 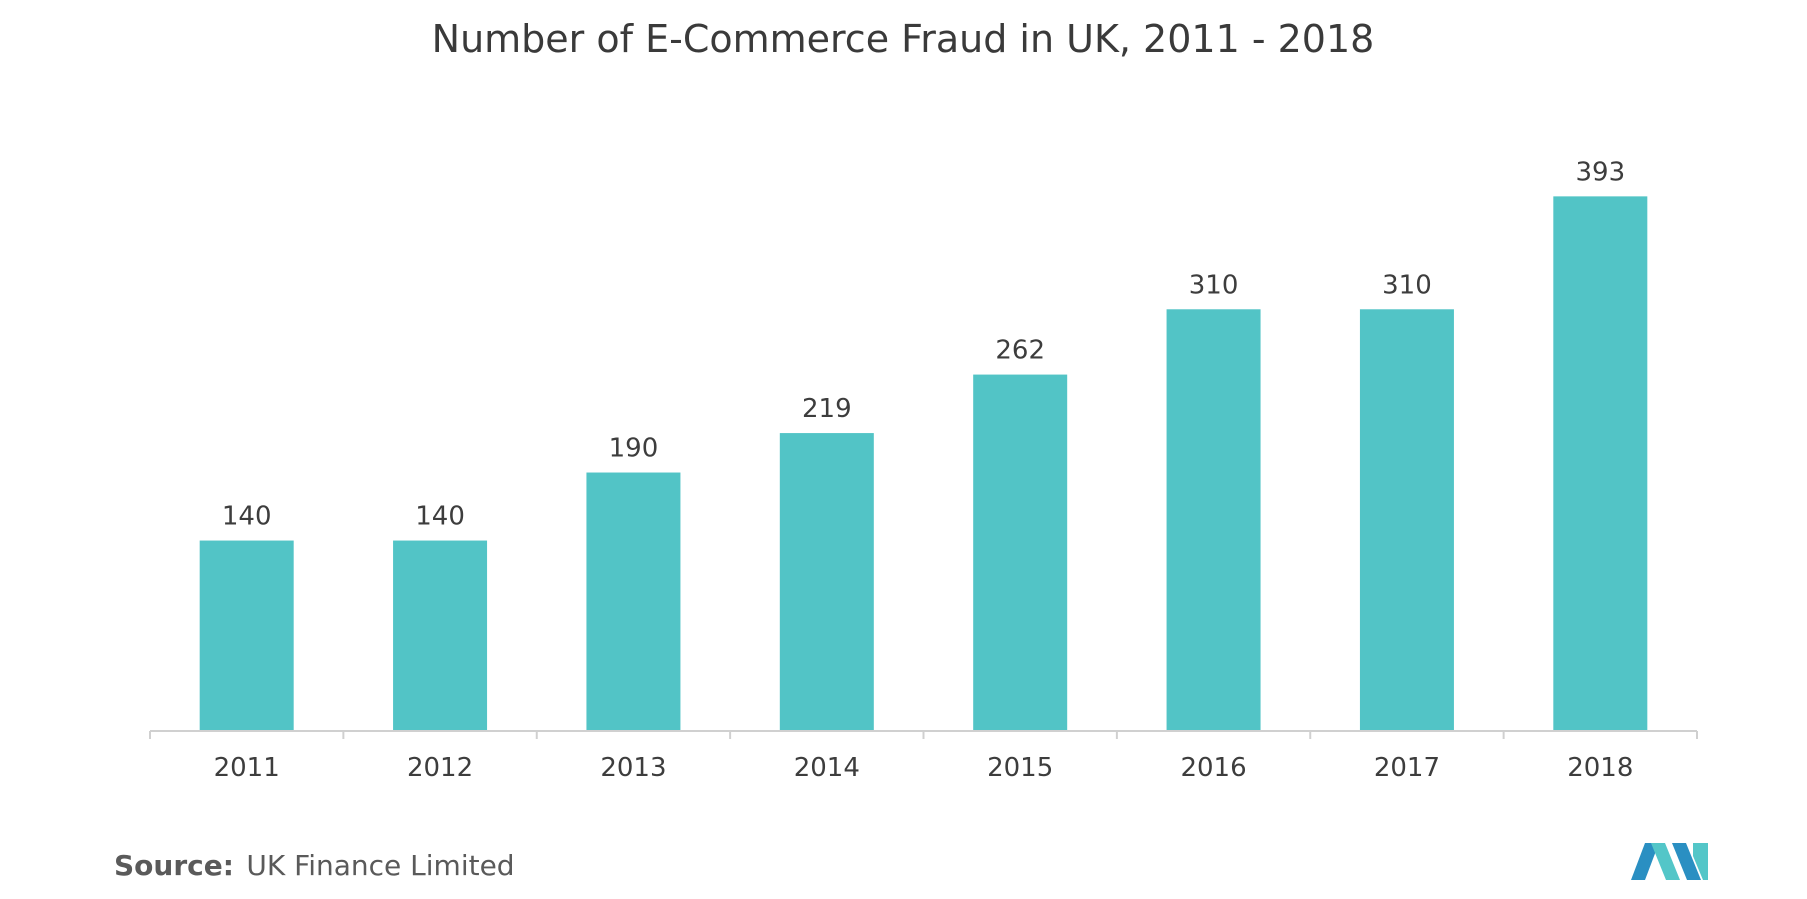 What do you see at coordinates (1600, 172) in the screenshot?
I see `data-label-2018: 393` at bounding box center [1600, 172].